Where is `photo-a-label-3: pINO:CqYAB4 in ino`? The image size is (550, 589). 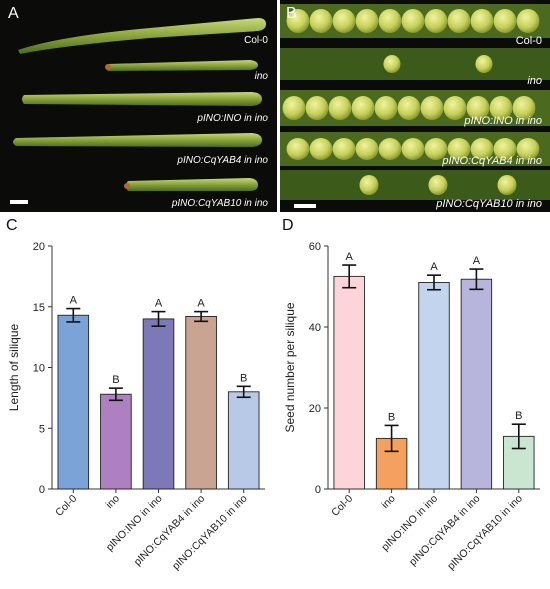
photo-a-label-3: pINO:CqYAB4 in ino is located at coordinates (222, 160).